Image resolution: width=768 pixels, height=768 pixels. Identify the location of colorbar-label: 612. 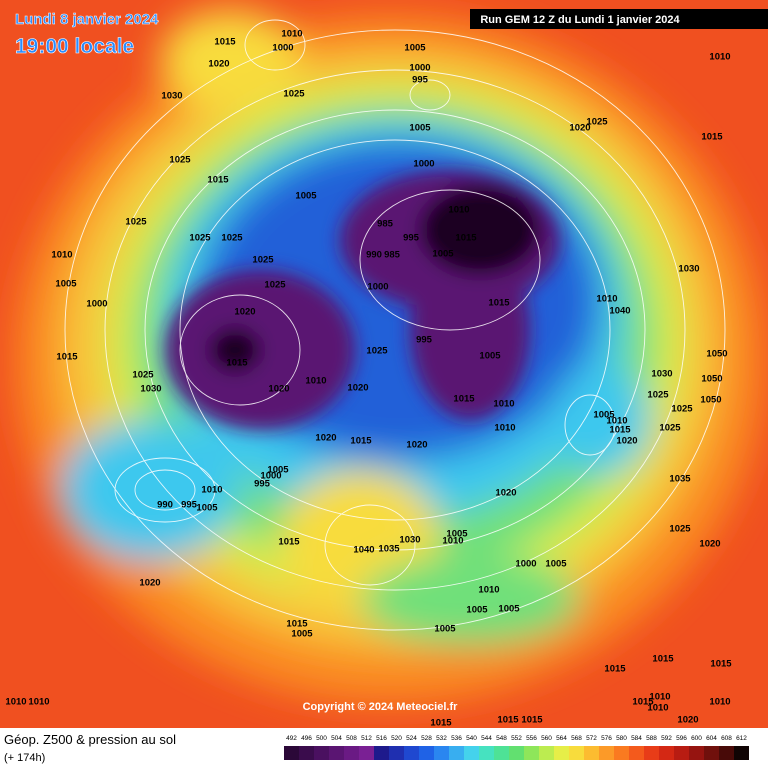
(741, 738).